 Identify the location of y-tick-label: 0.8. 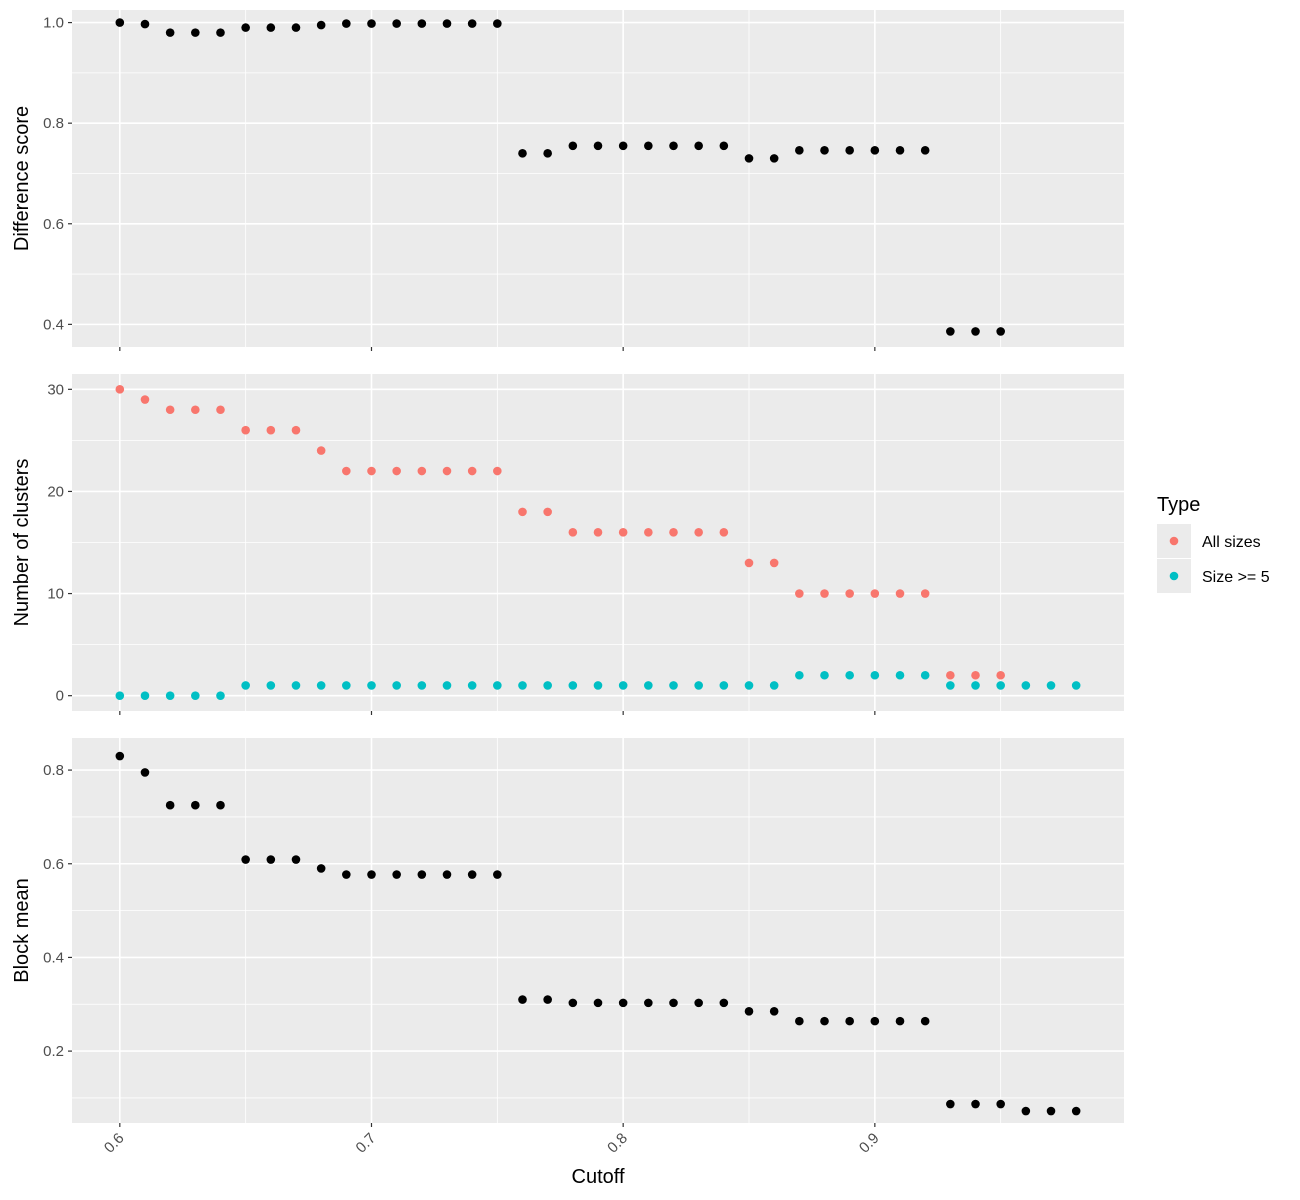
(53, 123).